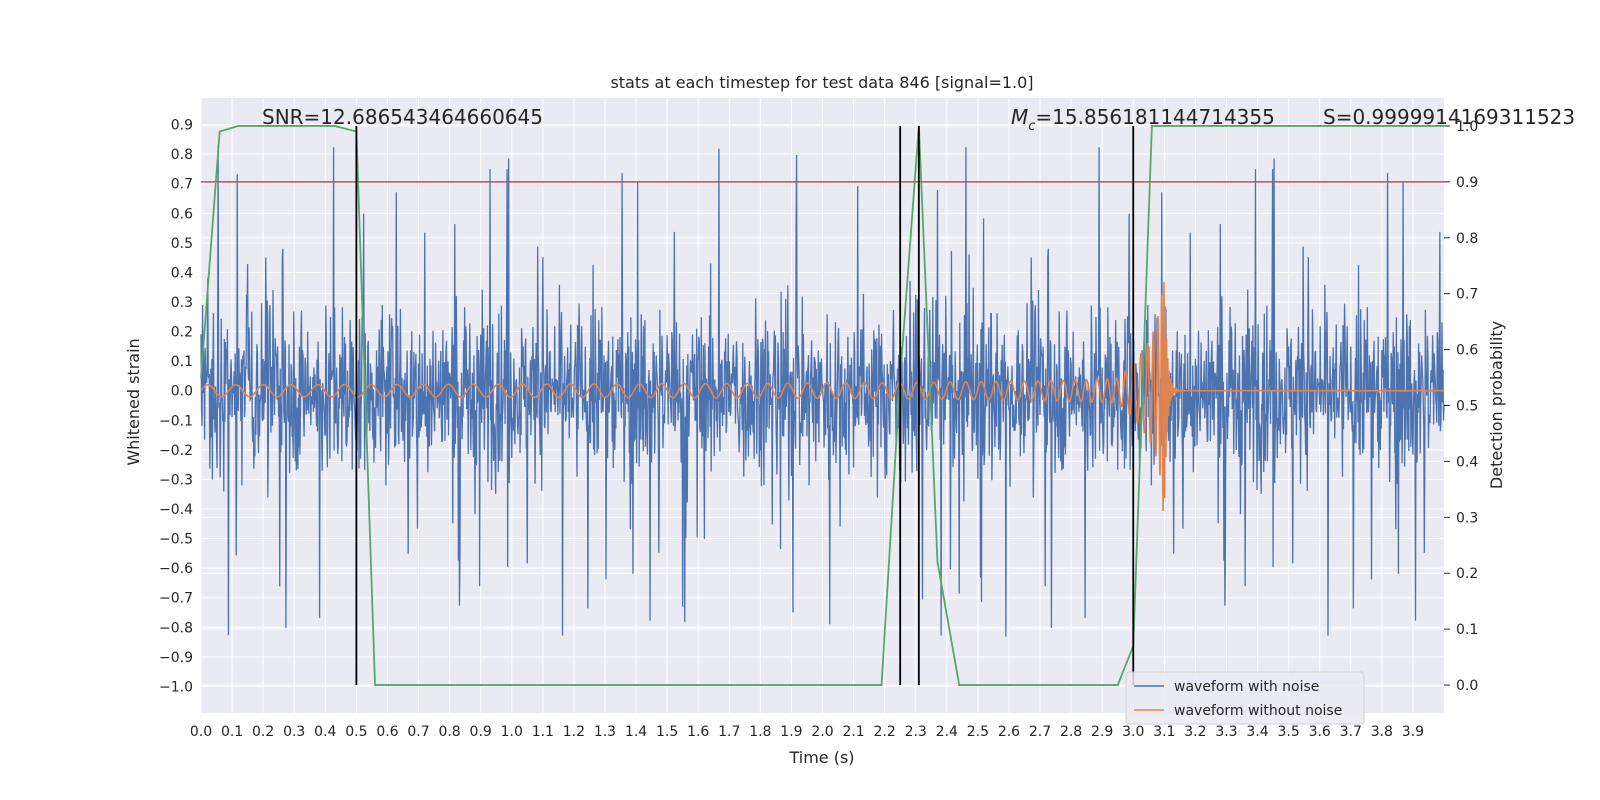  What do you see at coordinates (885, 732) in the screenshot?
I see `x-tick-label: 2.2` at bounding box center [885, 732].